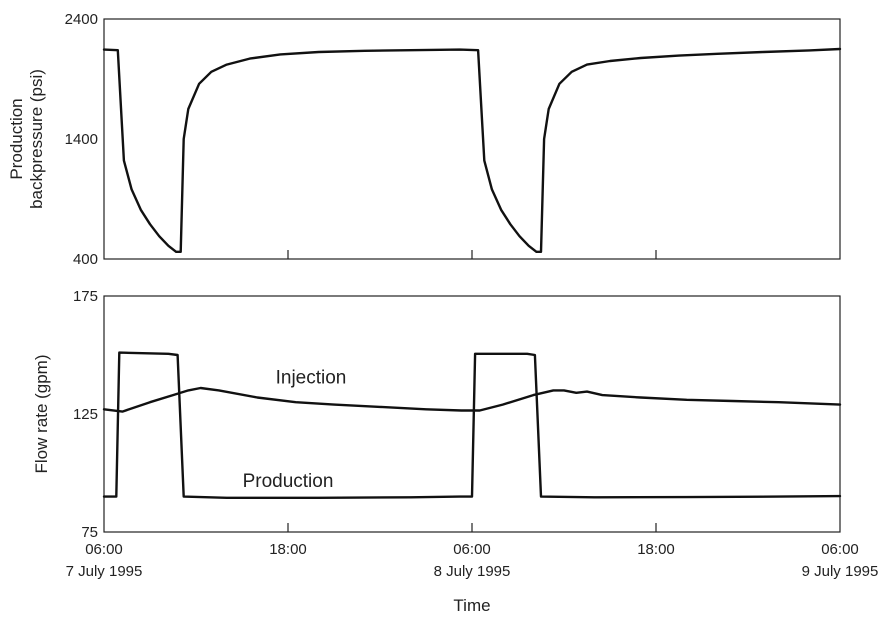 The height and width of the screenshot is (617, 886). I want to click on flow-y-tick-label: 175, so click(85, 296).